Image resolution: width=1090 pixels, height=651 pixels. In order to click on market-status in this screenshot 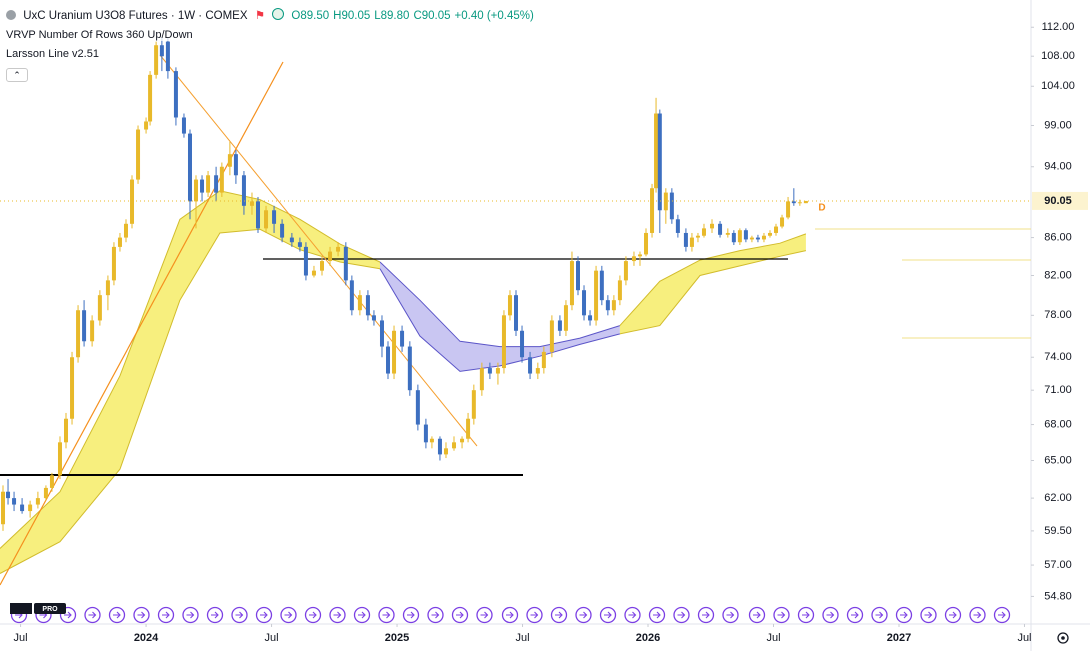, I will do `click(278, 14)`.